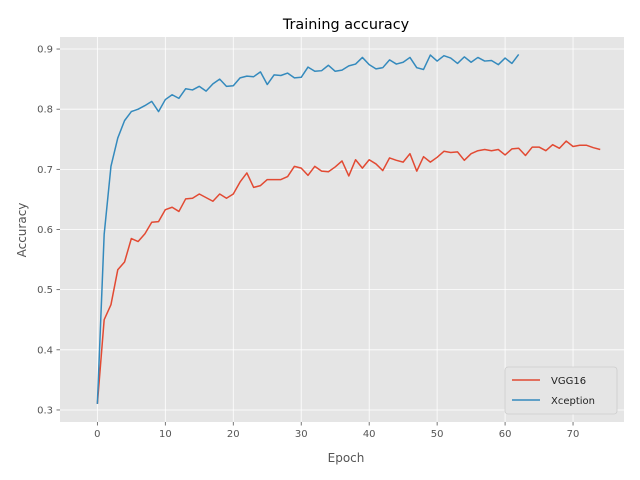 The image size is (640, 480). I want to click on legend-label-xception: Xception, so click(573, 401).